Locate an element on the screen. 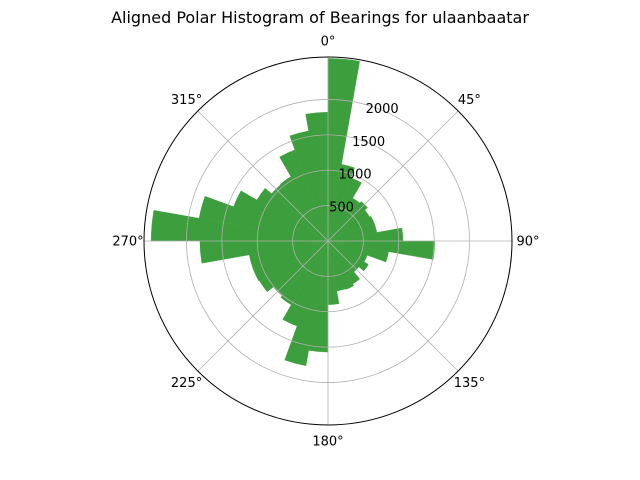 Image resolution: width=640 pixels, height=480 pixels. angle-label-270: 270° is located at coordinates (127, 242).